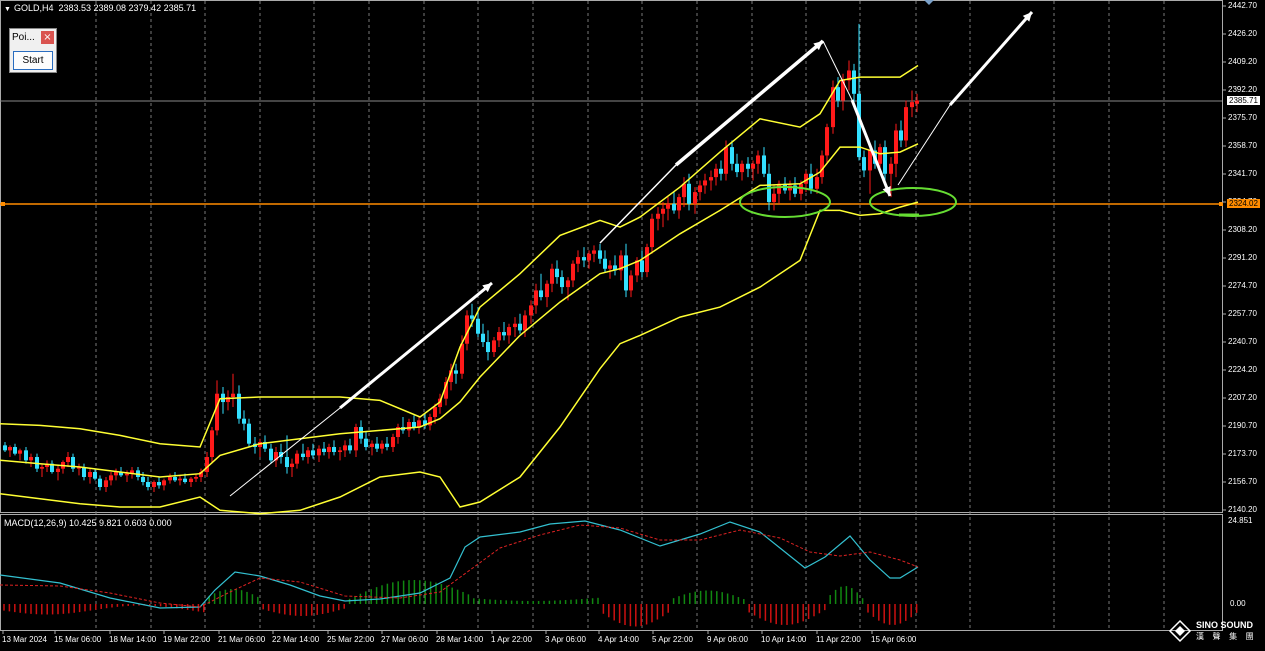 Image resolution: width=1265 pixels, height=651 pixels. I want to click on time-tick-label: 11 Apr 22:00, so click(838, 639).